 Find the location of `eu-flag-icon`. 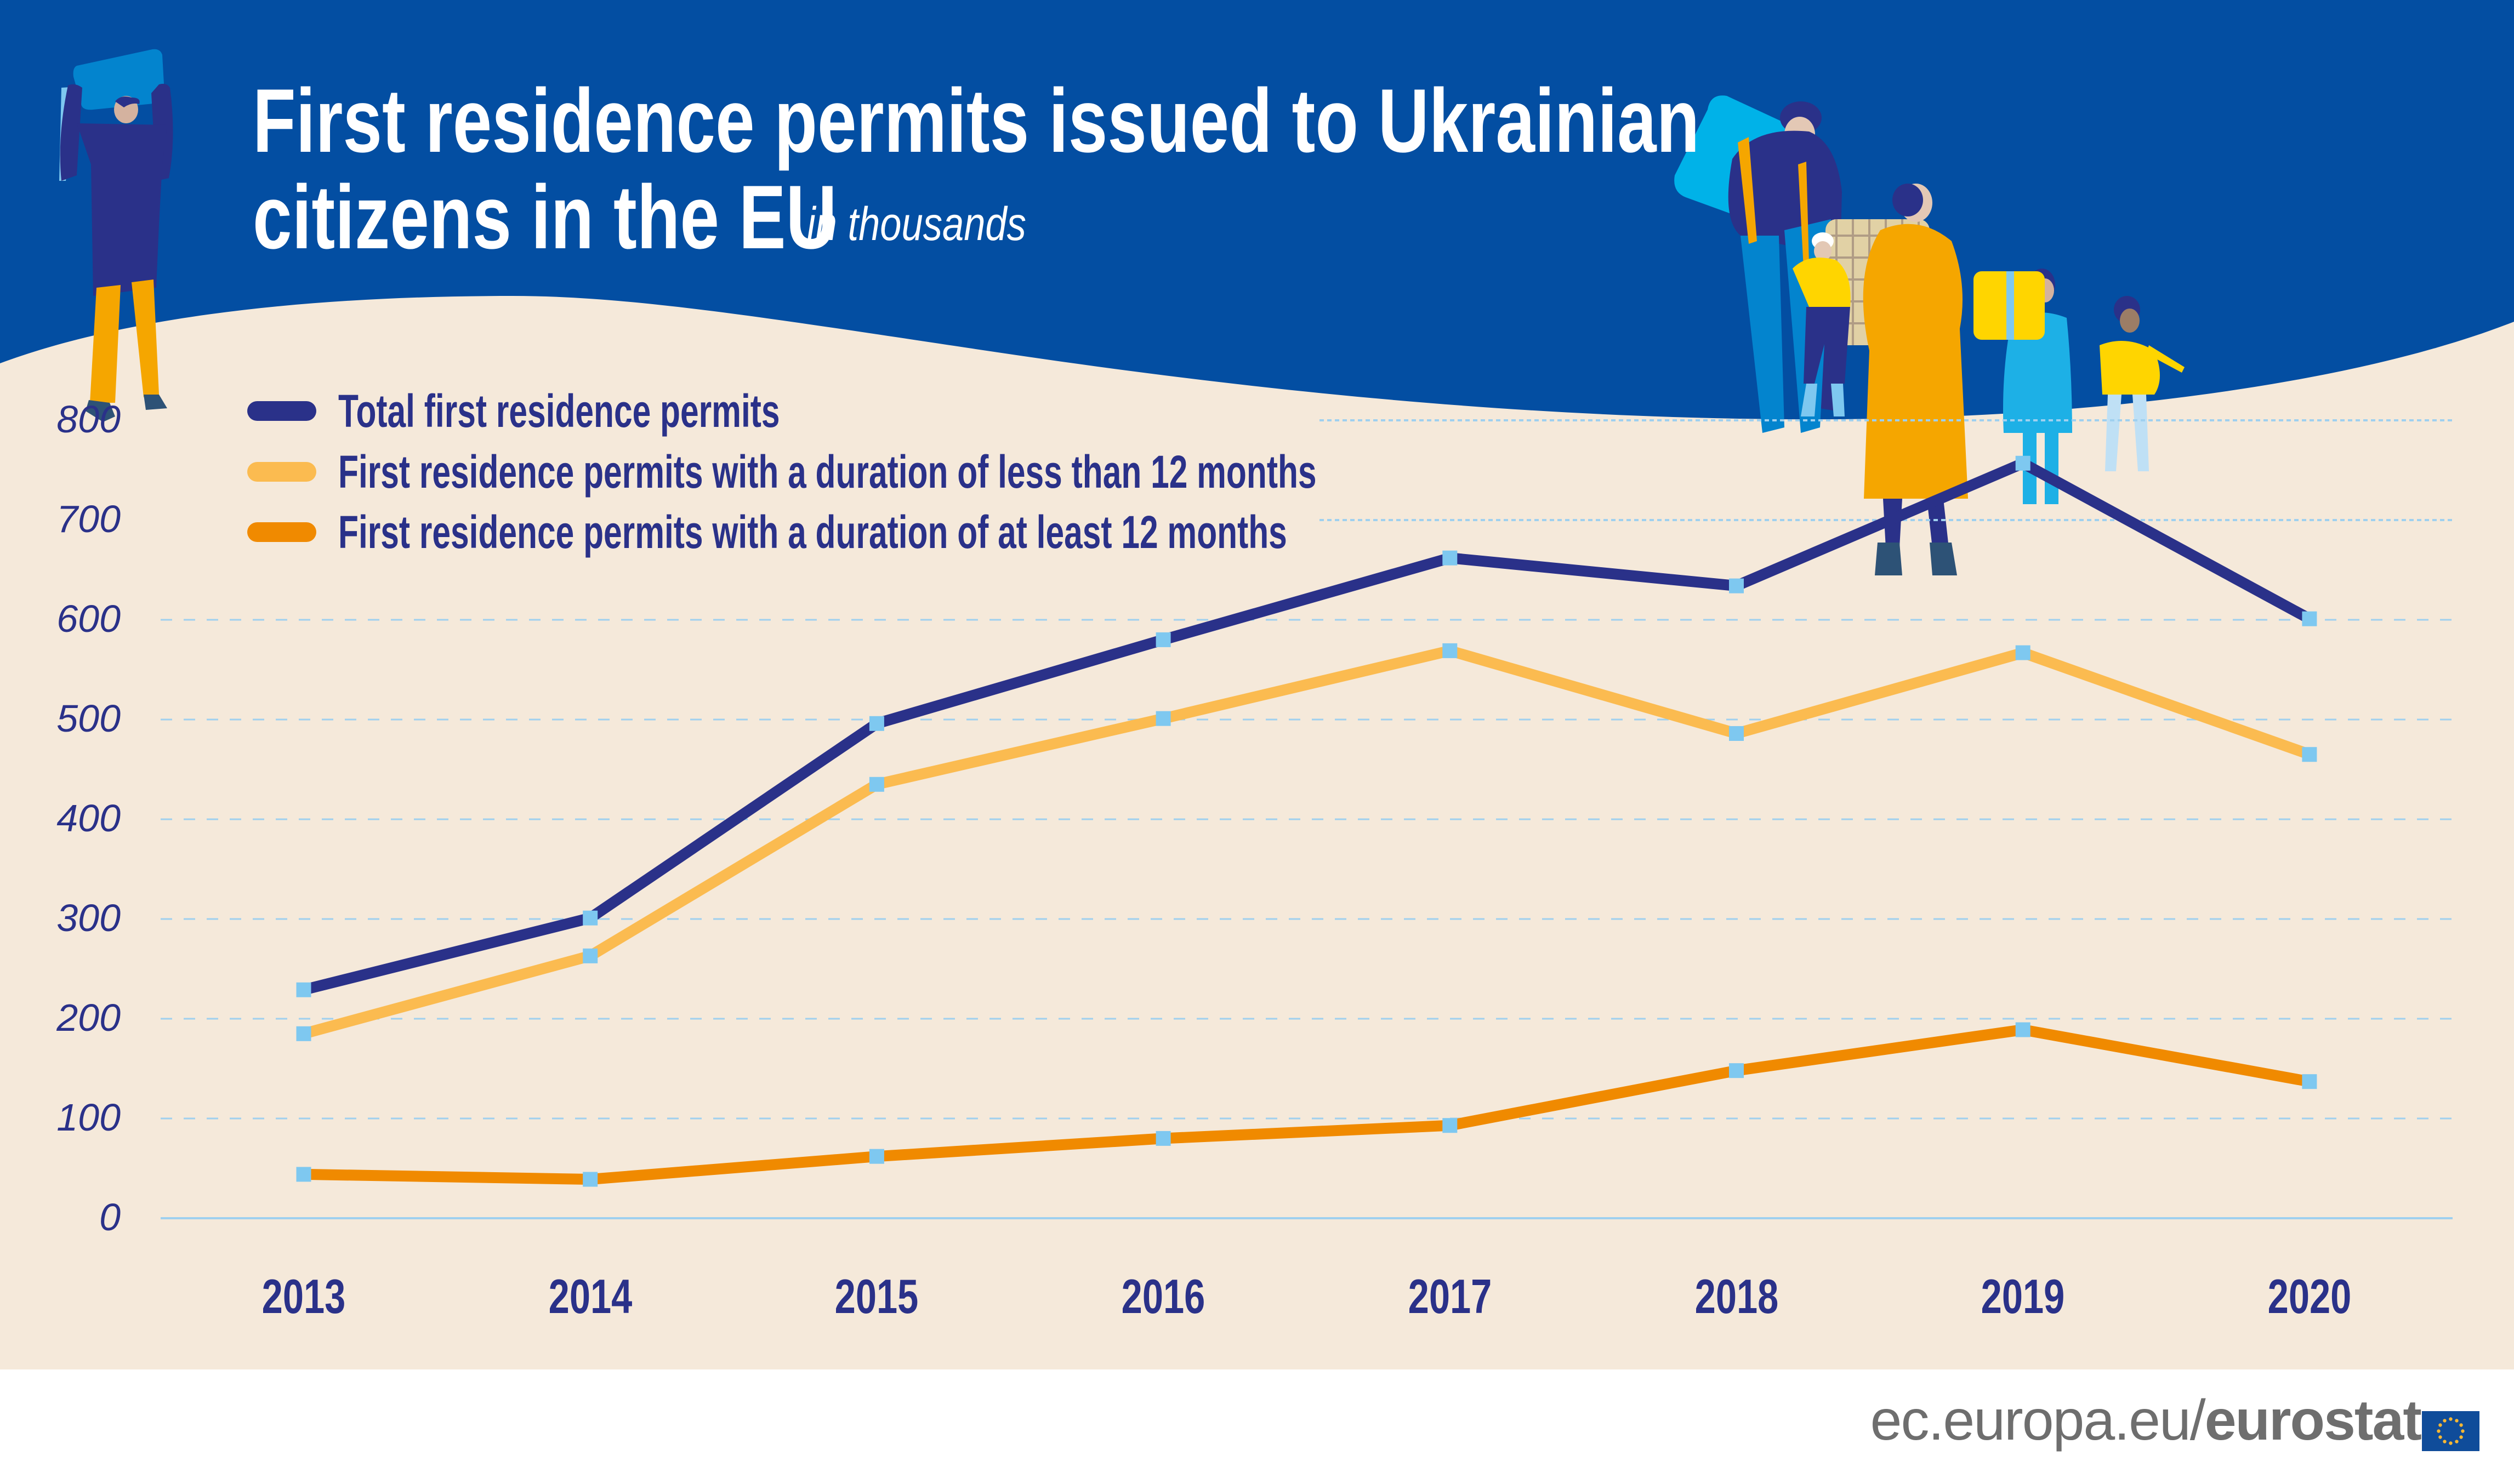

eu-flag-icon is located at coordinates (2450, 1431).